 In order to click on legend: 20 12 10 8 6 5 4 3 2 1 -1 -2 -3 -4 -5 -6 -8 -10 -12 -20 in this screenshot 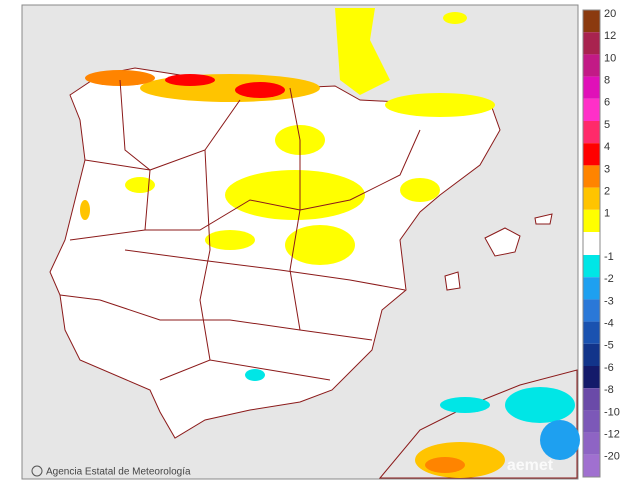, I will do `click(601, 243)`.